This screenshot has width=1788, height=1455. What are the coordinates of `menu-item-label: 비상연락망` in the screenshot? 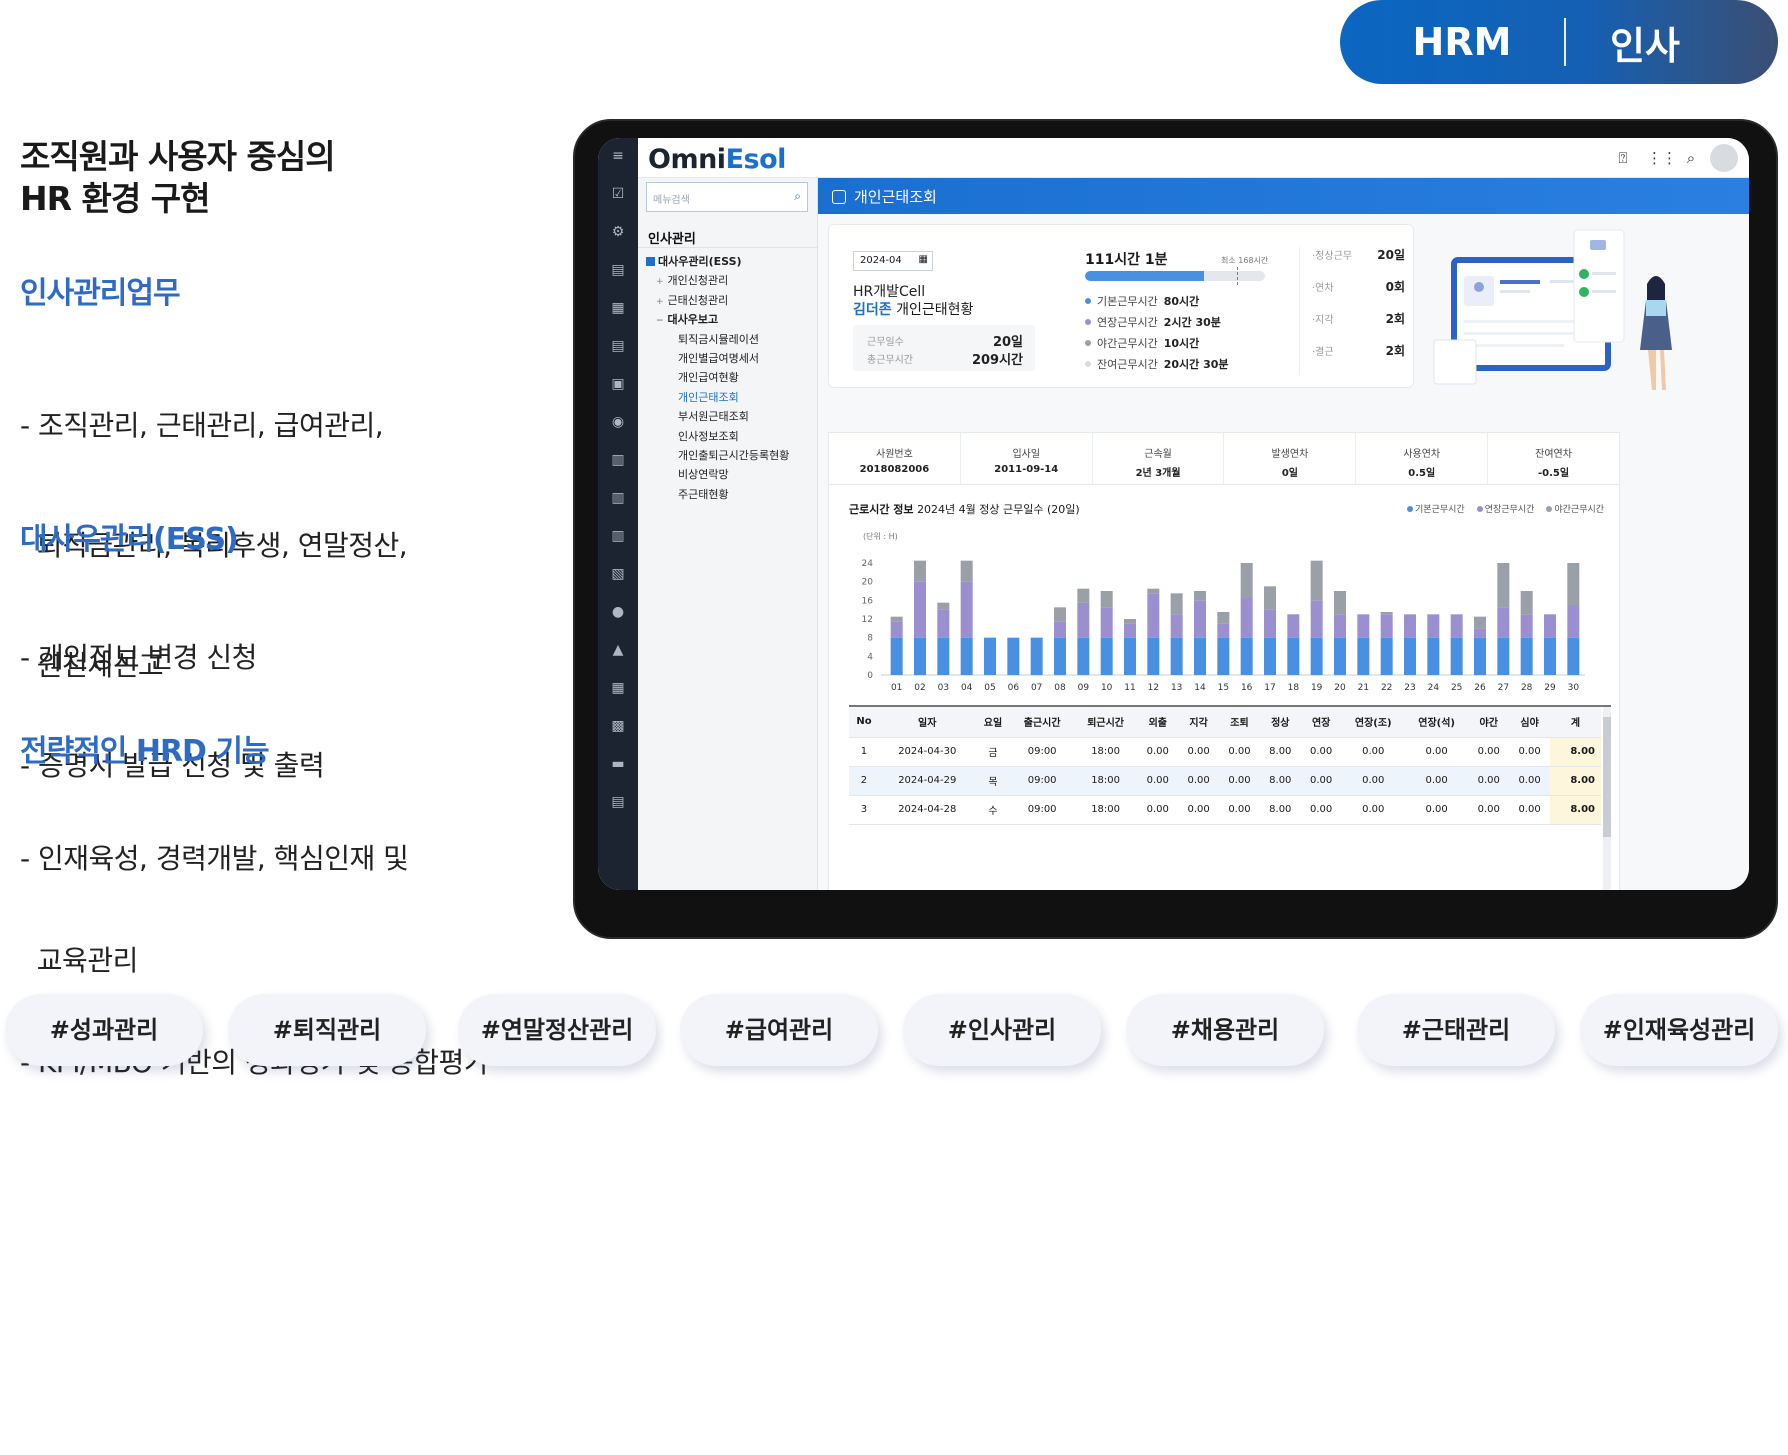 It's located at (703, 475).